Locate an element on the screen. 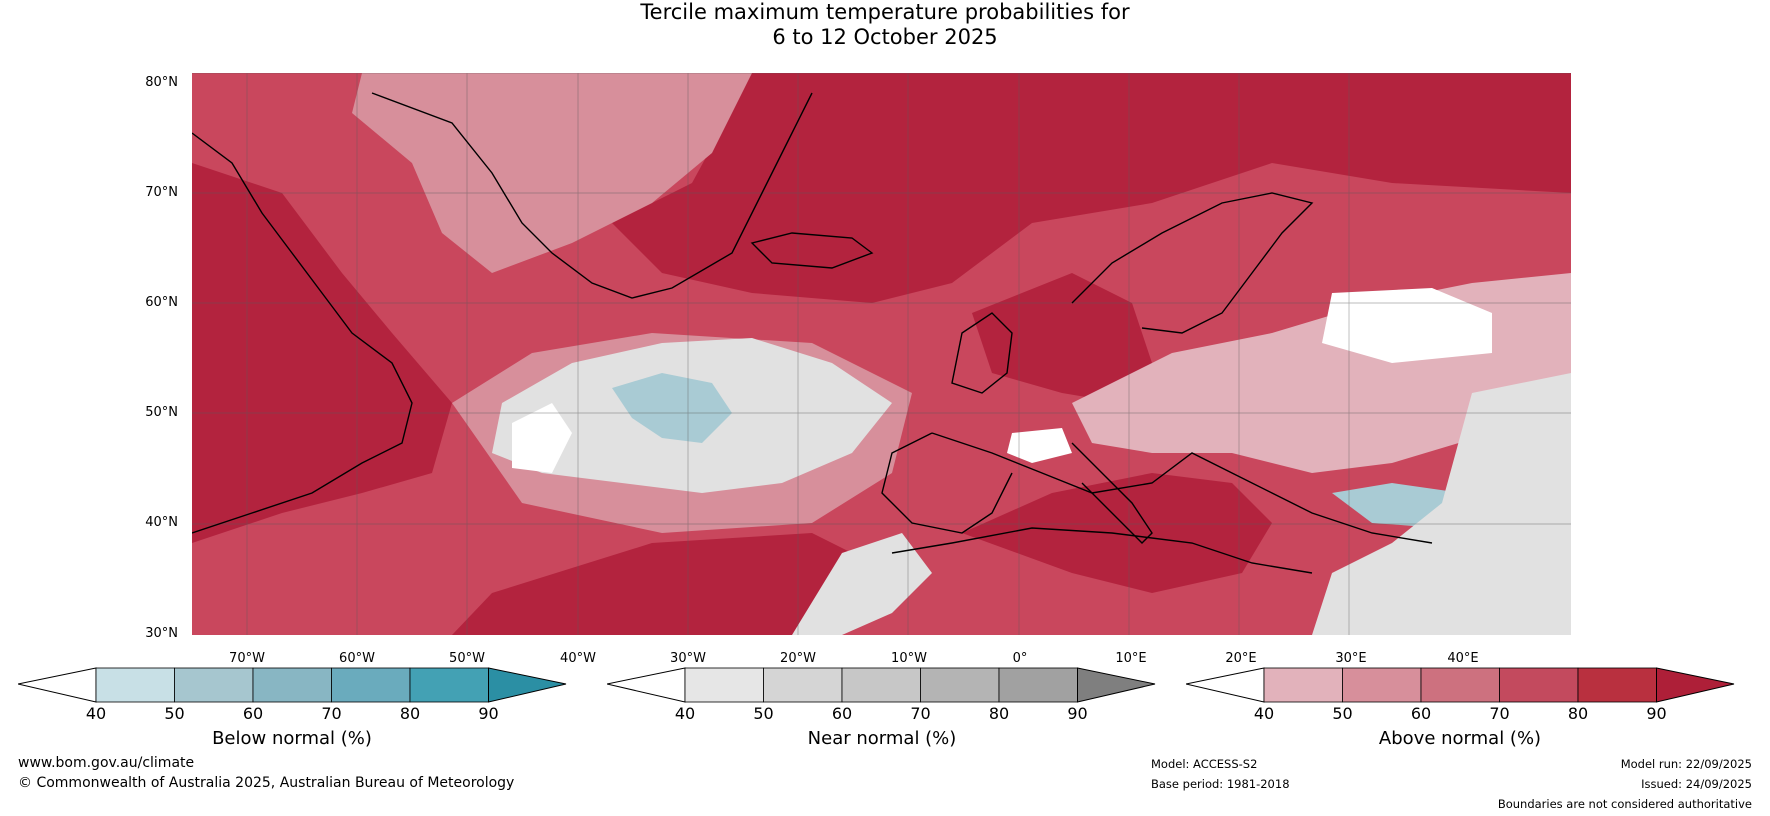 The width and height of the screenshot is (1770, 816). near-tick: 60 is located at coordinates (842, 713).